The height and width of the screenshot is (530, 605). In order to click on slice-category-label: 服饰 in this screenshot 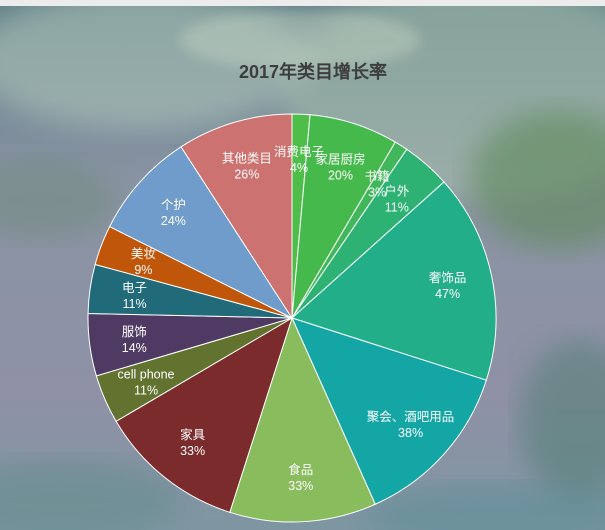, I will do `click(134, 332)`.